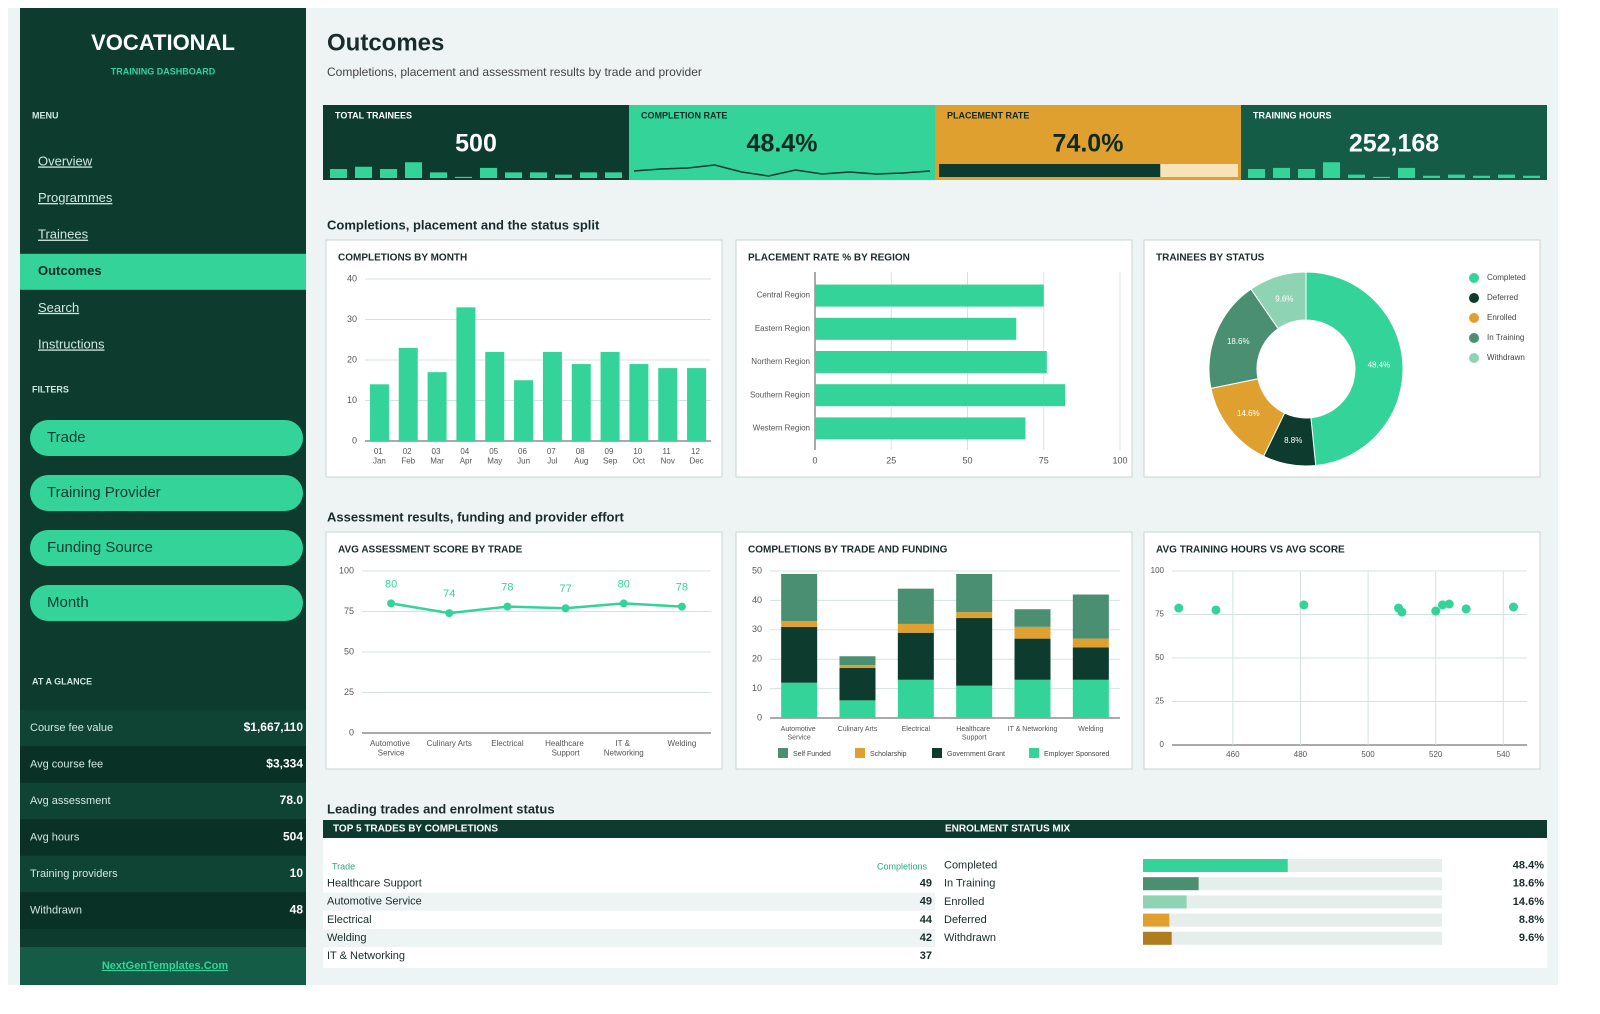 The width and height of the screenshot is (1600, 1014). I want to click on y-tick-label: Western Region, so click(781, 428).